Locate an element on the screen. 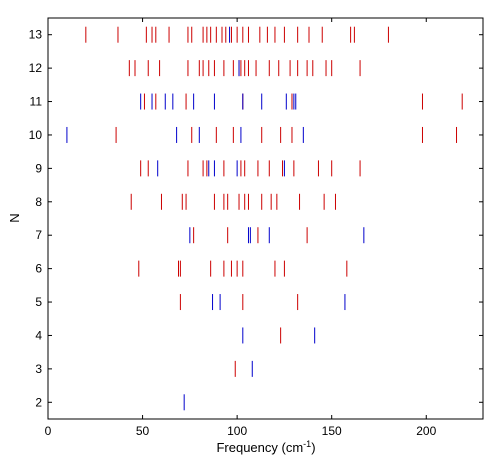  x-tick-label-200: 200 is located at coordinates (426, 431).